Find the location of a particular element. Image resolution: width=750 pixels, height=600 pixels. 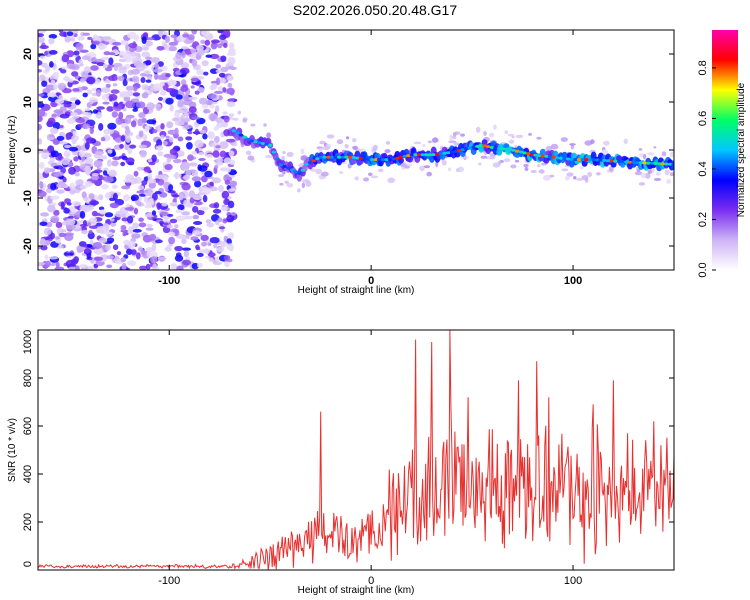

snr-x-label: Height of straight line (km) is located at coordinates (356, 590).